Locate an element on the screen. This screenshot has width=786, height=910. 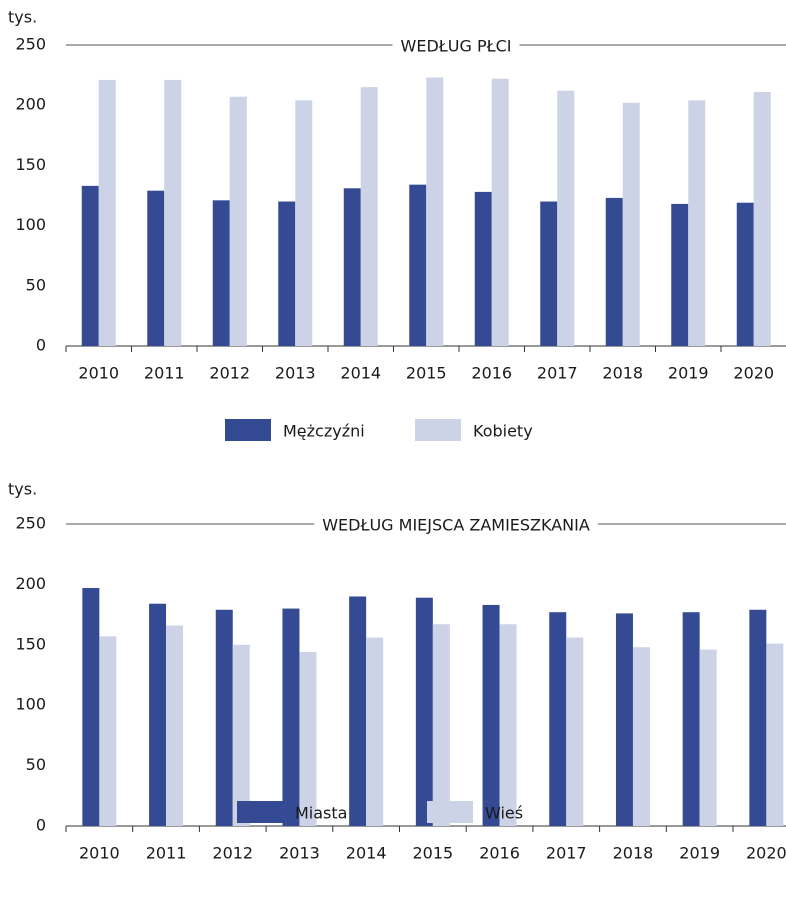
legend-label: Wieś is located at coordinates (504, 813).